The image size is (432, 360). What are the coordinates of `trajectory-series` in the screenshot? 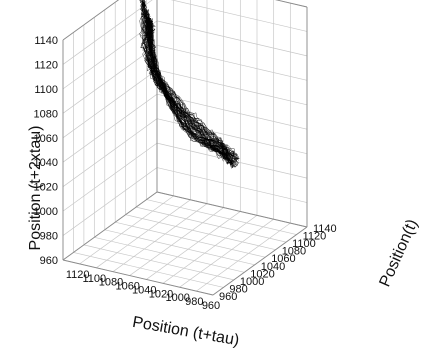 It's located at (189, 84).